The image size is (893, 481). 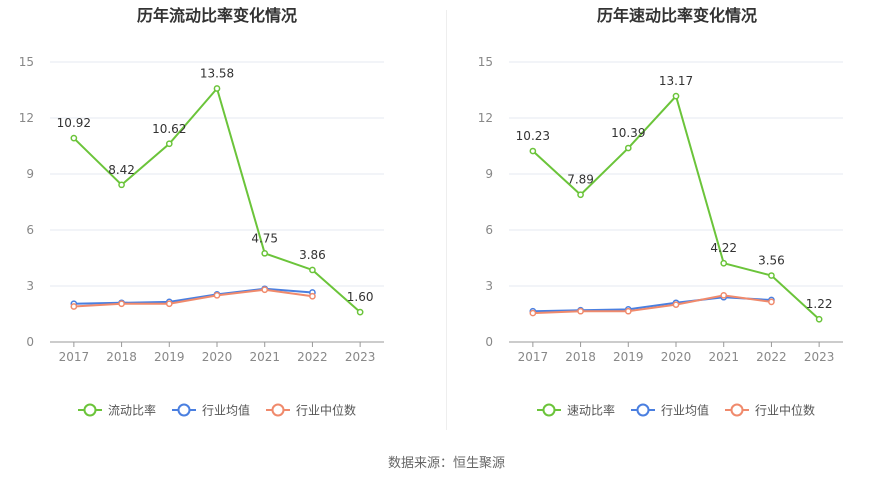 I want to click on data-label: 4.75, so click(x=264, y=238).